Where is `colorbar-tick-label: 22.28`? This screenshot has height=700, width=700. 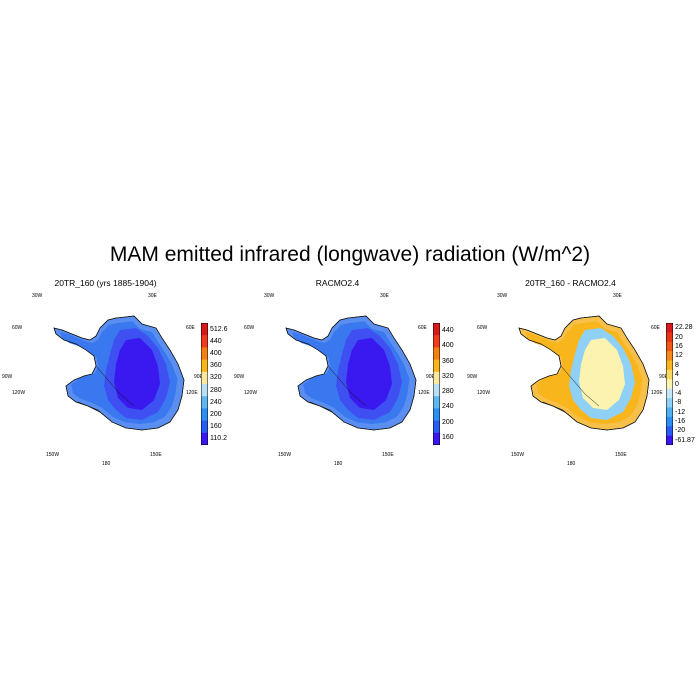 colorbar-tick-label: 22.28 is located at coordinates (684, 328).